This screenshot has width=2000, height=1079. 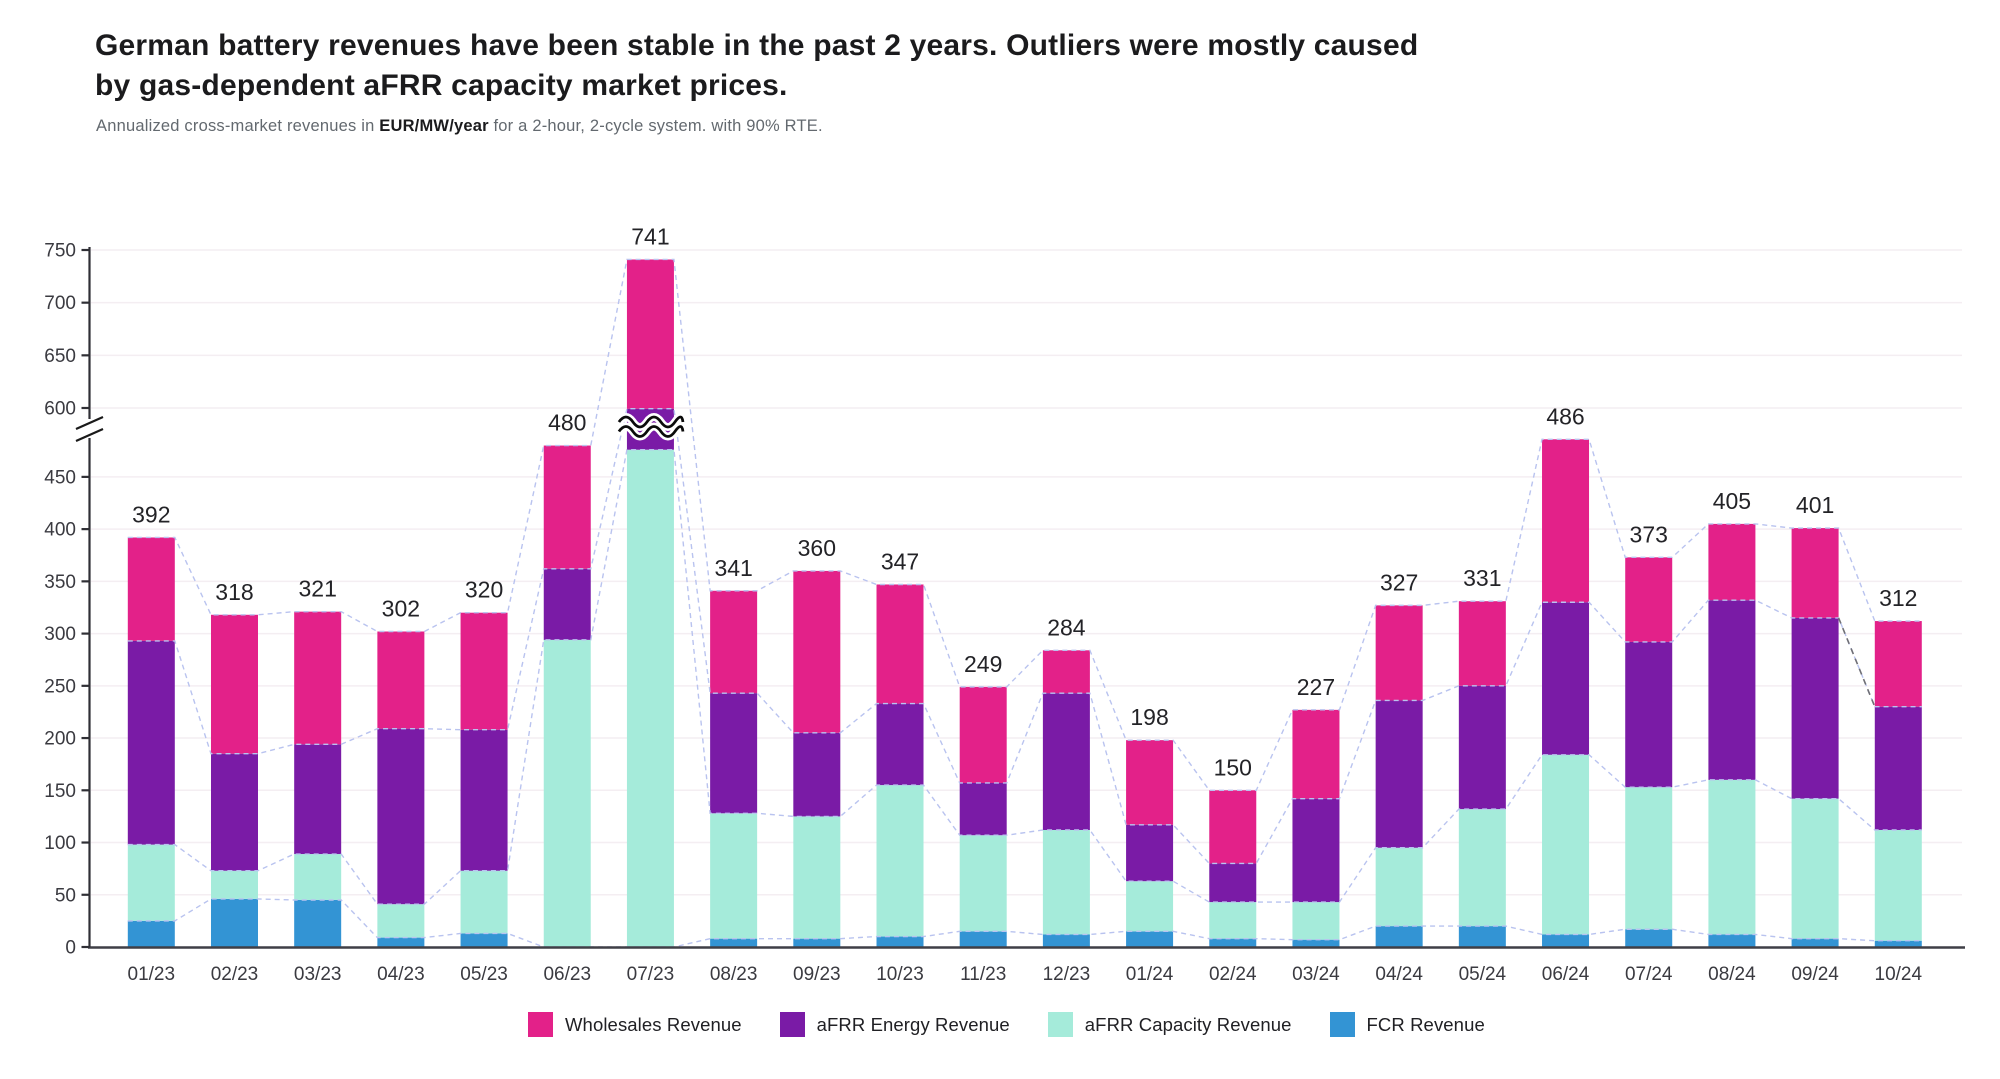 I want to click on bar-segment-01/23-fcr-revenue, so click(x=151, y=933).